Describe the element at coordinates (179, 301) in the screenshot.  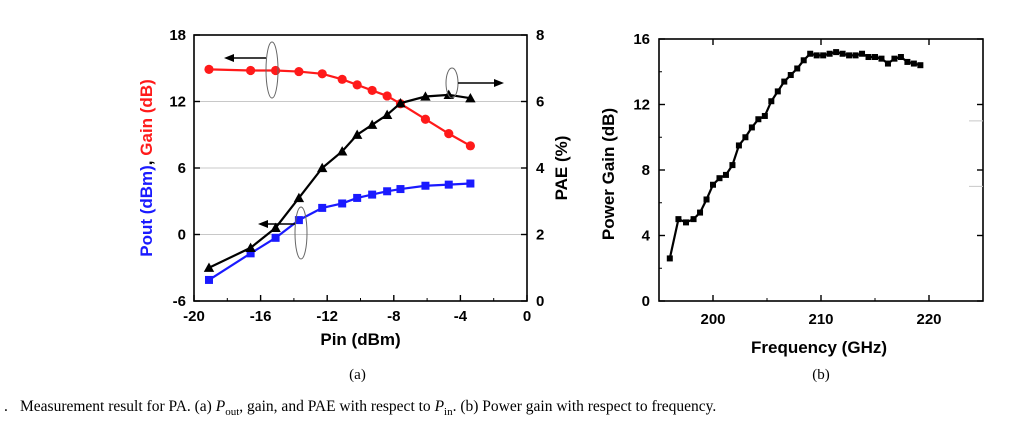
I see `y-left-tick-label: -6` at that location.